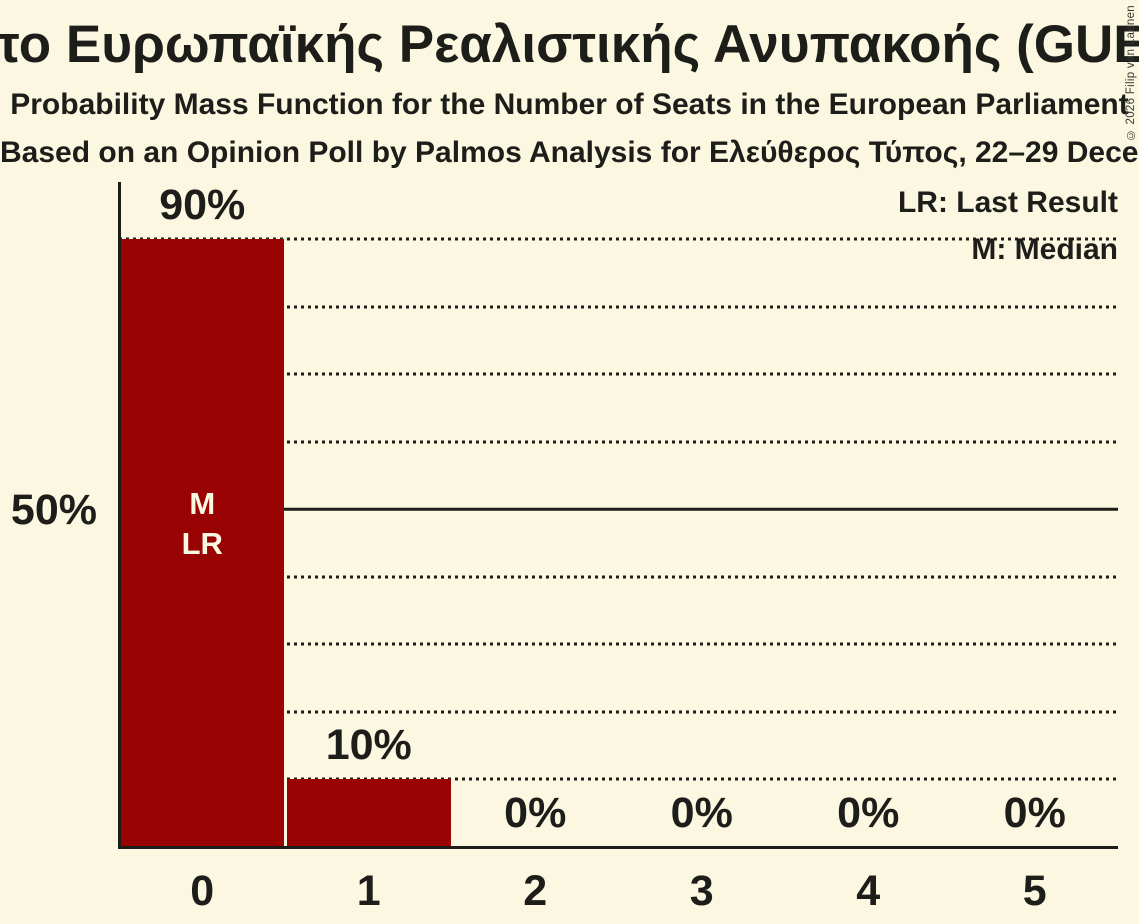 Image resolution: width=1139 pixels, height=924 pixels. I want to click on value-label-0: 90%, so click(202, 204).